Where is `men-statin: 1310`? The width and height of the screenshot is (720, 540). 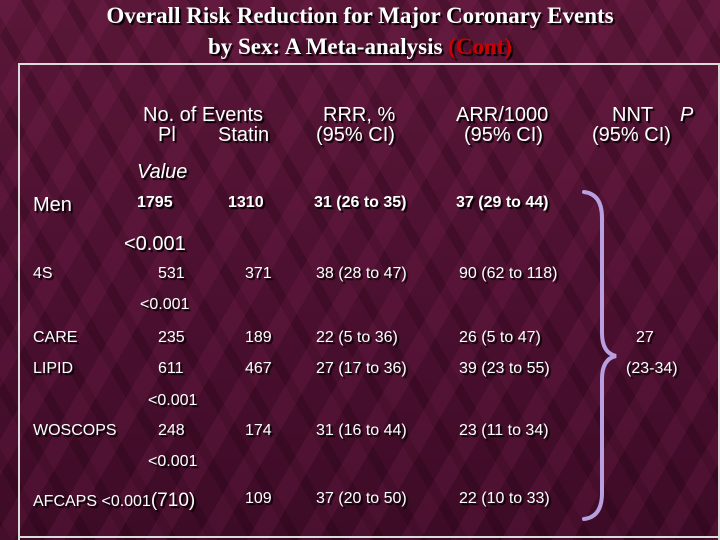 men-statin: 1310 is located at coordinates (246, 202).